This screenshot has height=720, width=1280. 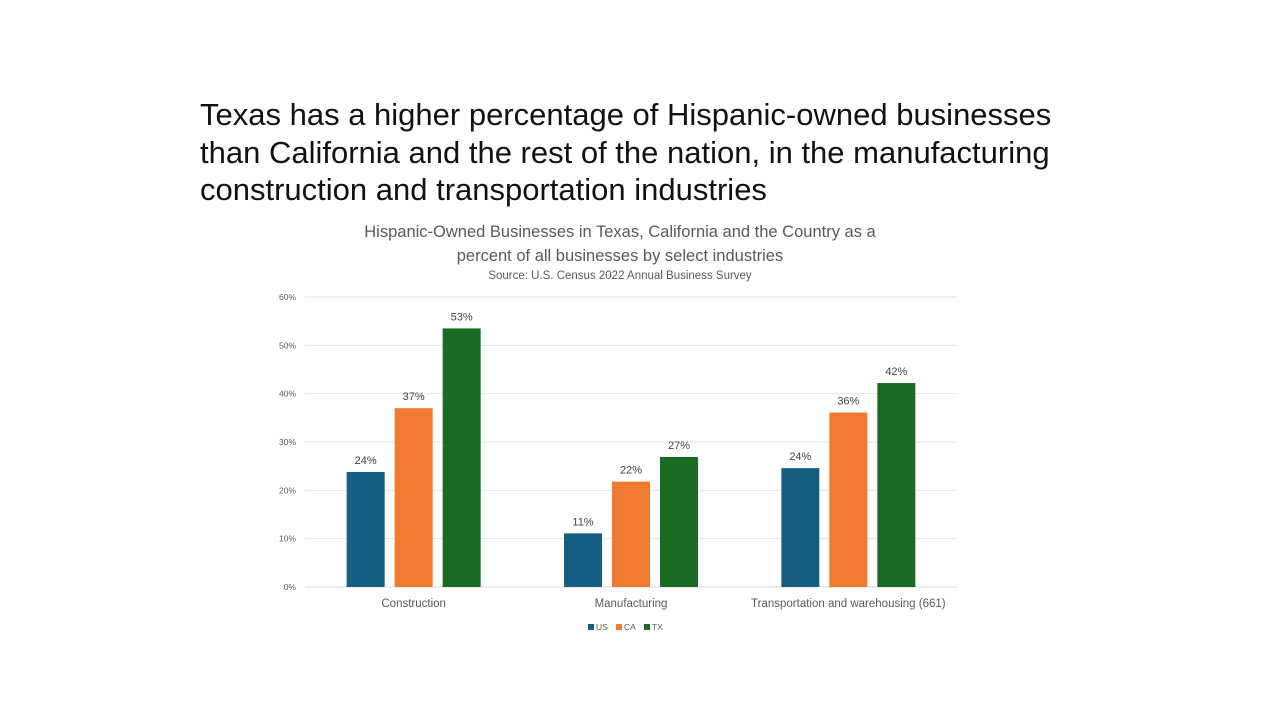 I want to click on category-label: Construction, so click(x=413, y=604).